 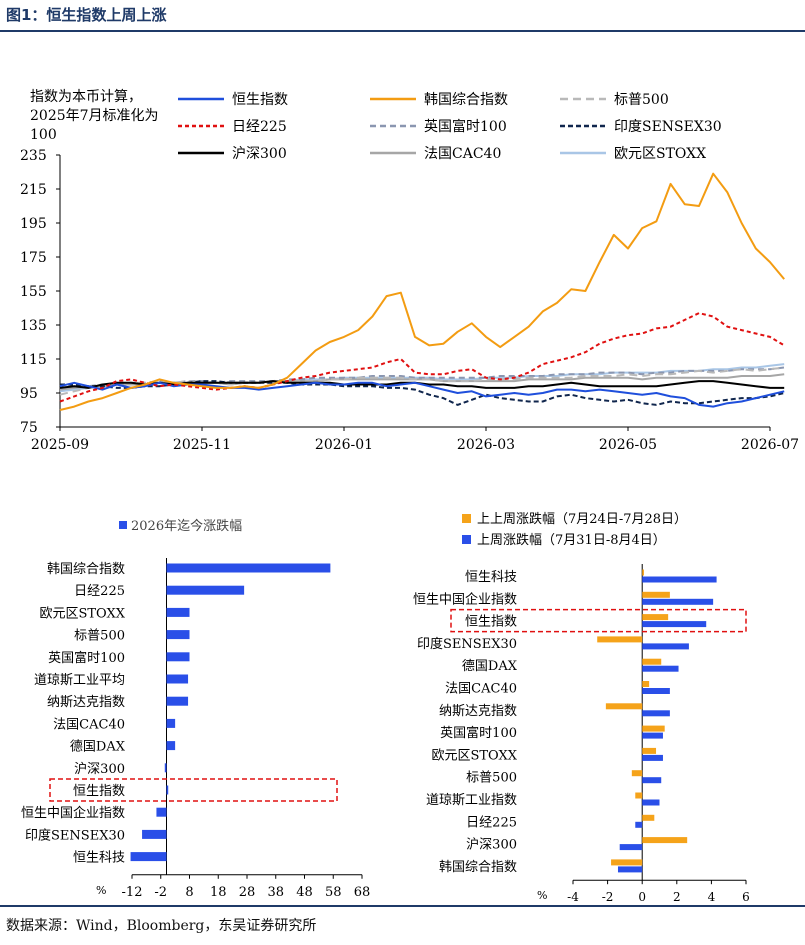 What do you see at coordinates (33, 258) in the screenshot?
I see `y-tick-label: 175` at bounding box center [33, 258].